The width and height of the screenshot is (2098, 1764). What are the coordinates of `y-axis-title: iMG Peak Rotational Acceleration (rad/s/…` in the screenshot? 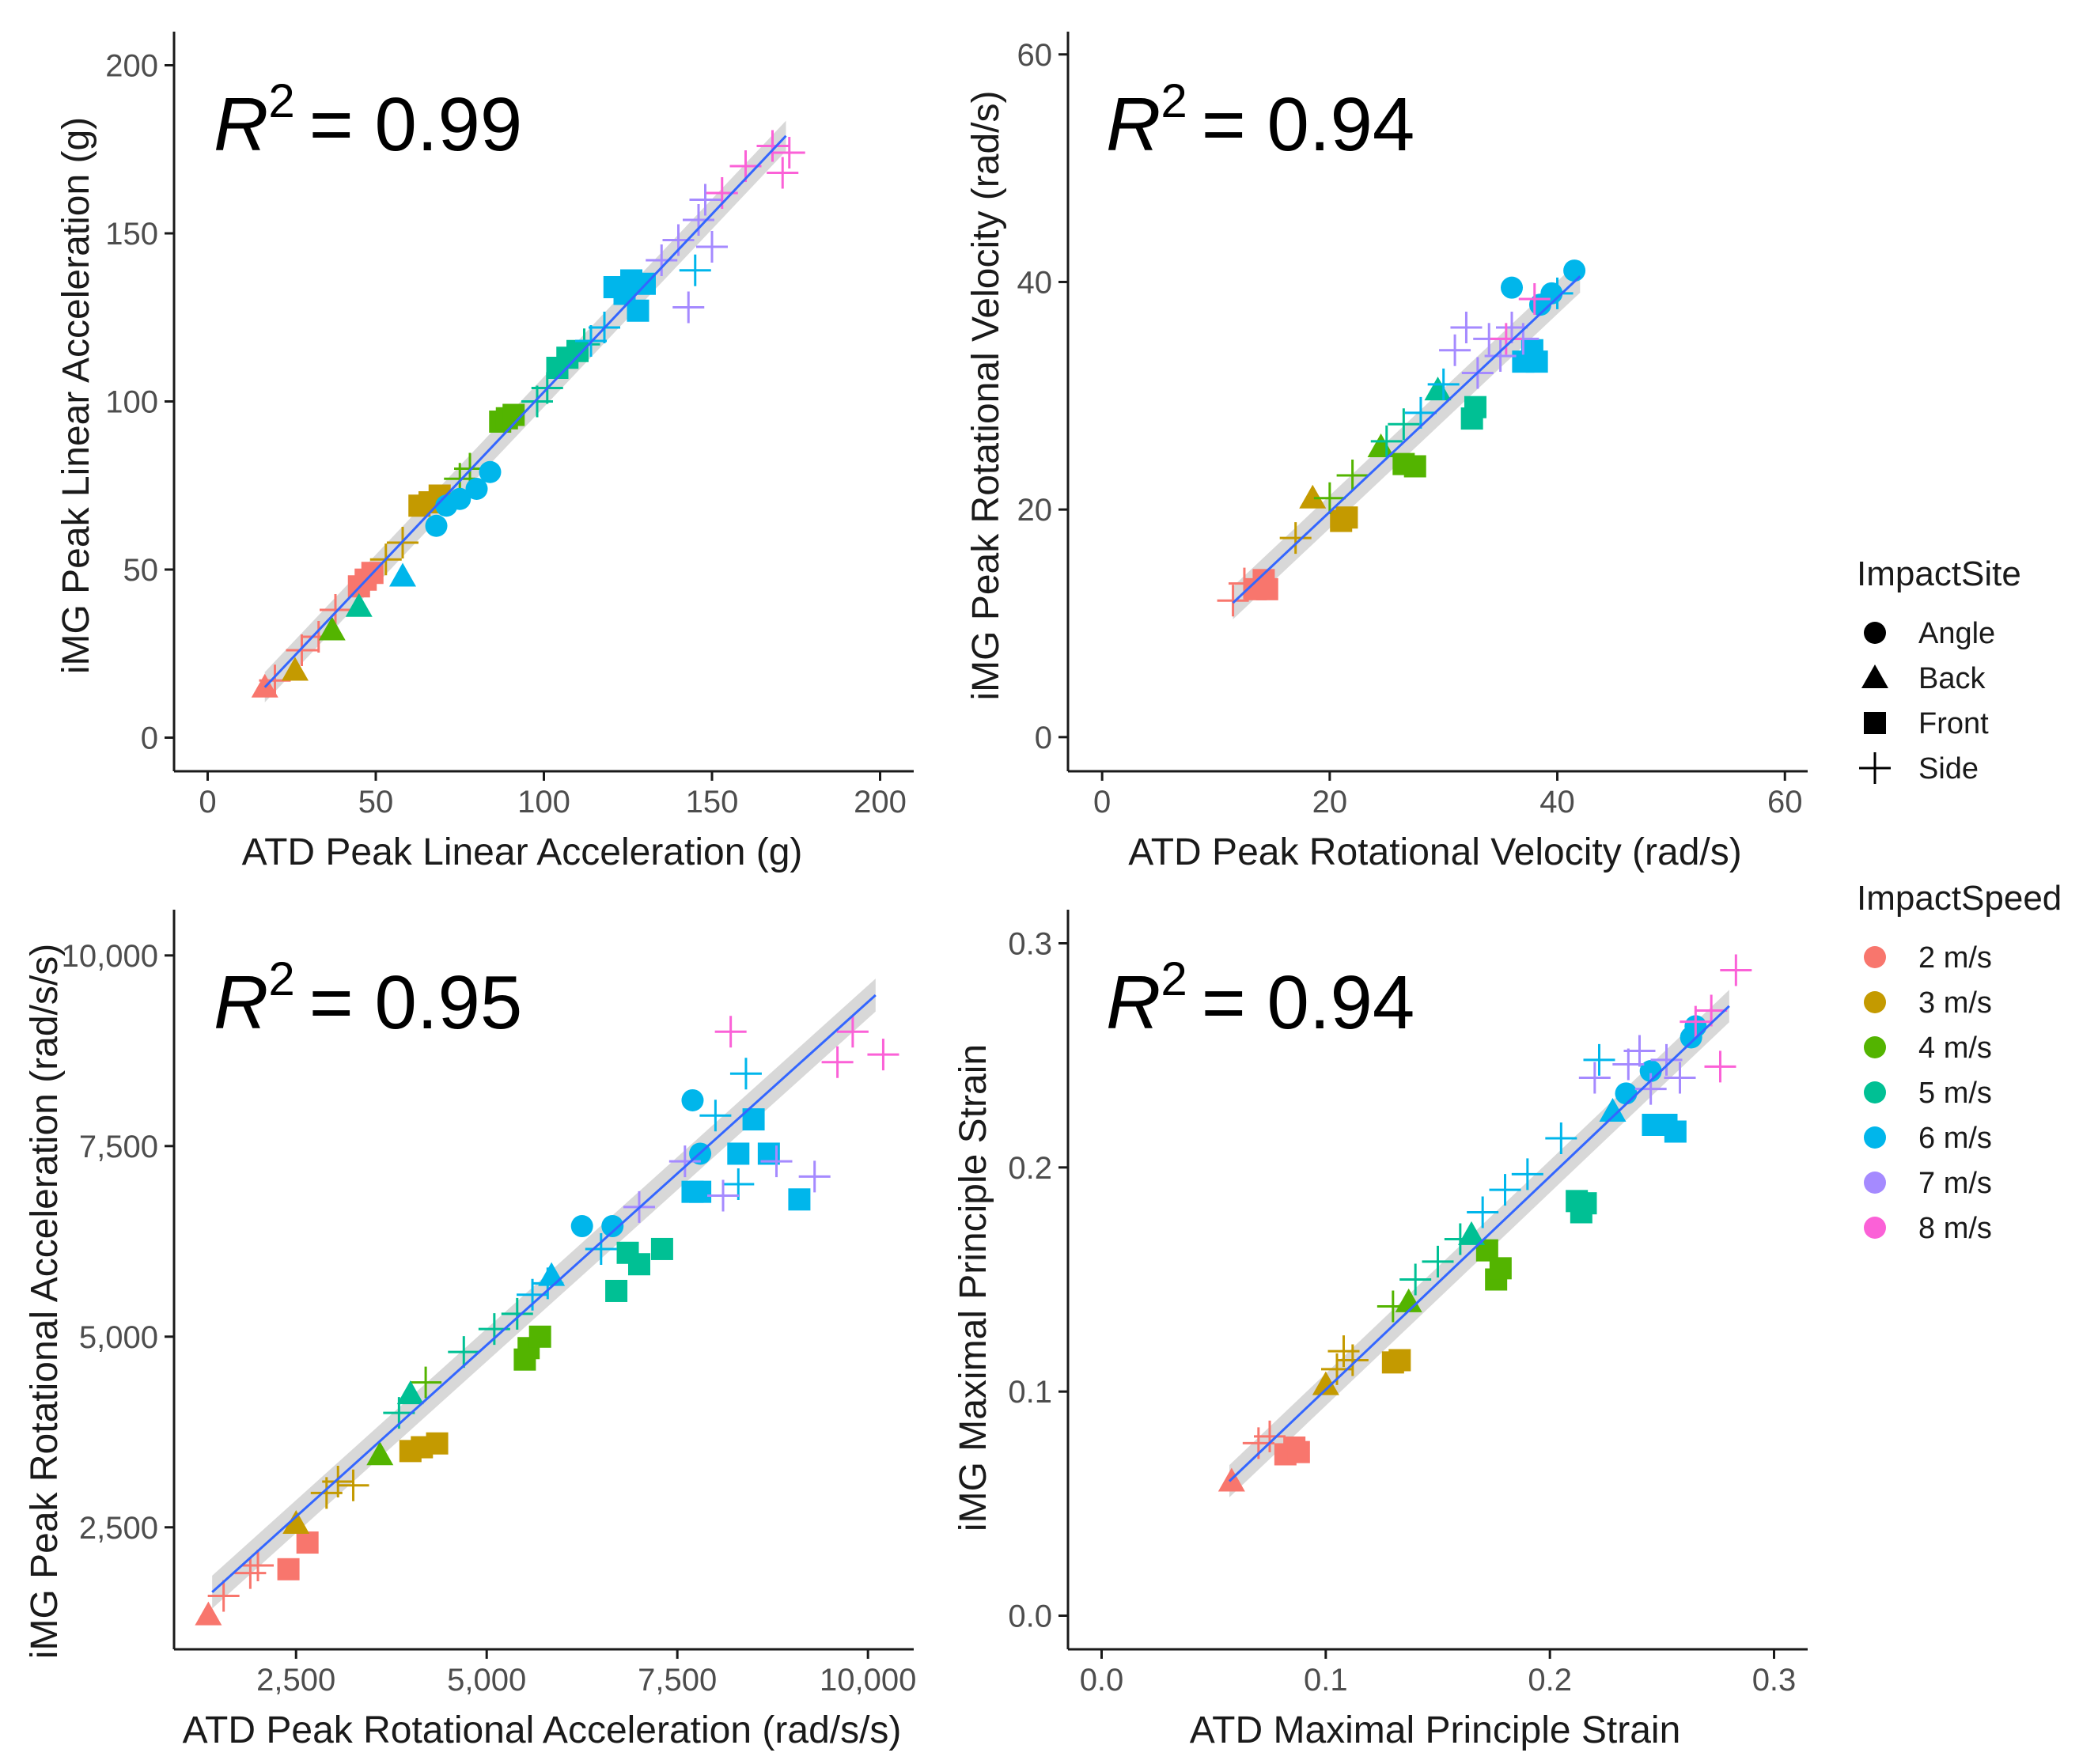 It's located at (45, 1302).